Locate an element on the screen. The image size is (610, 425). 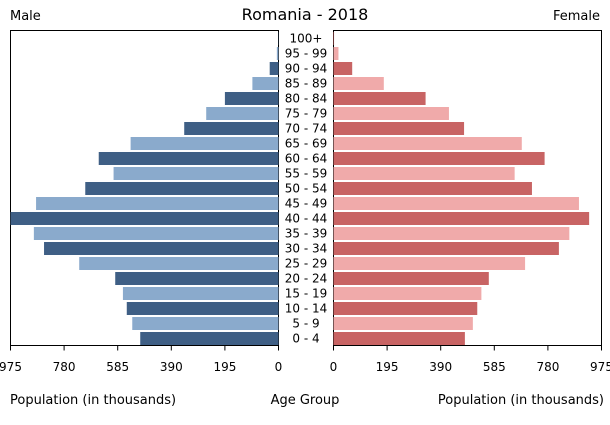
age-group-label: 25 - 29 is located at coordinates (306, 264).